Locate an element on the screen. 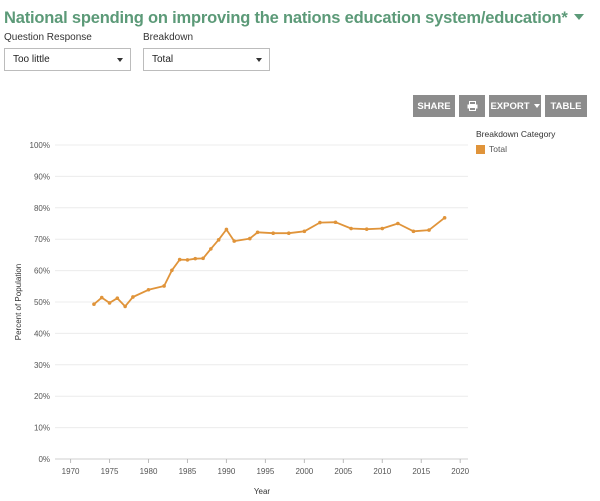 The width and height of the screenshot is (600, 501). legend-label: Total is located at coordinates (498, 149).